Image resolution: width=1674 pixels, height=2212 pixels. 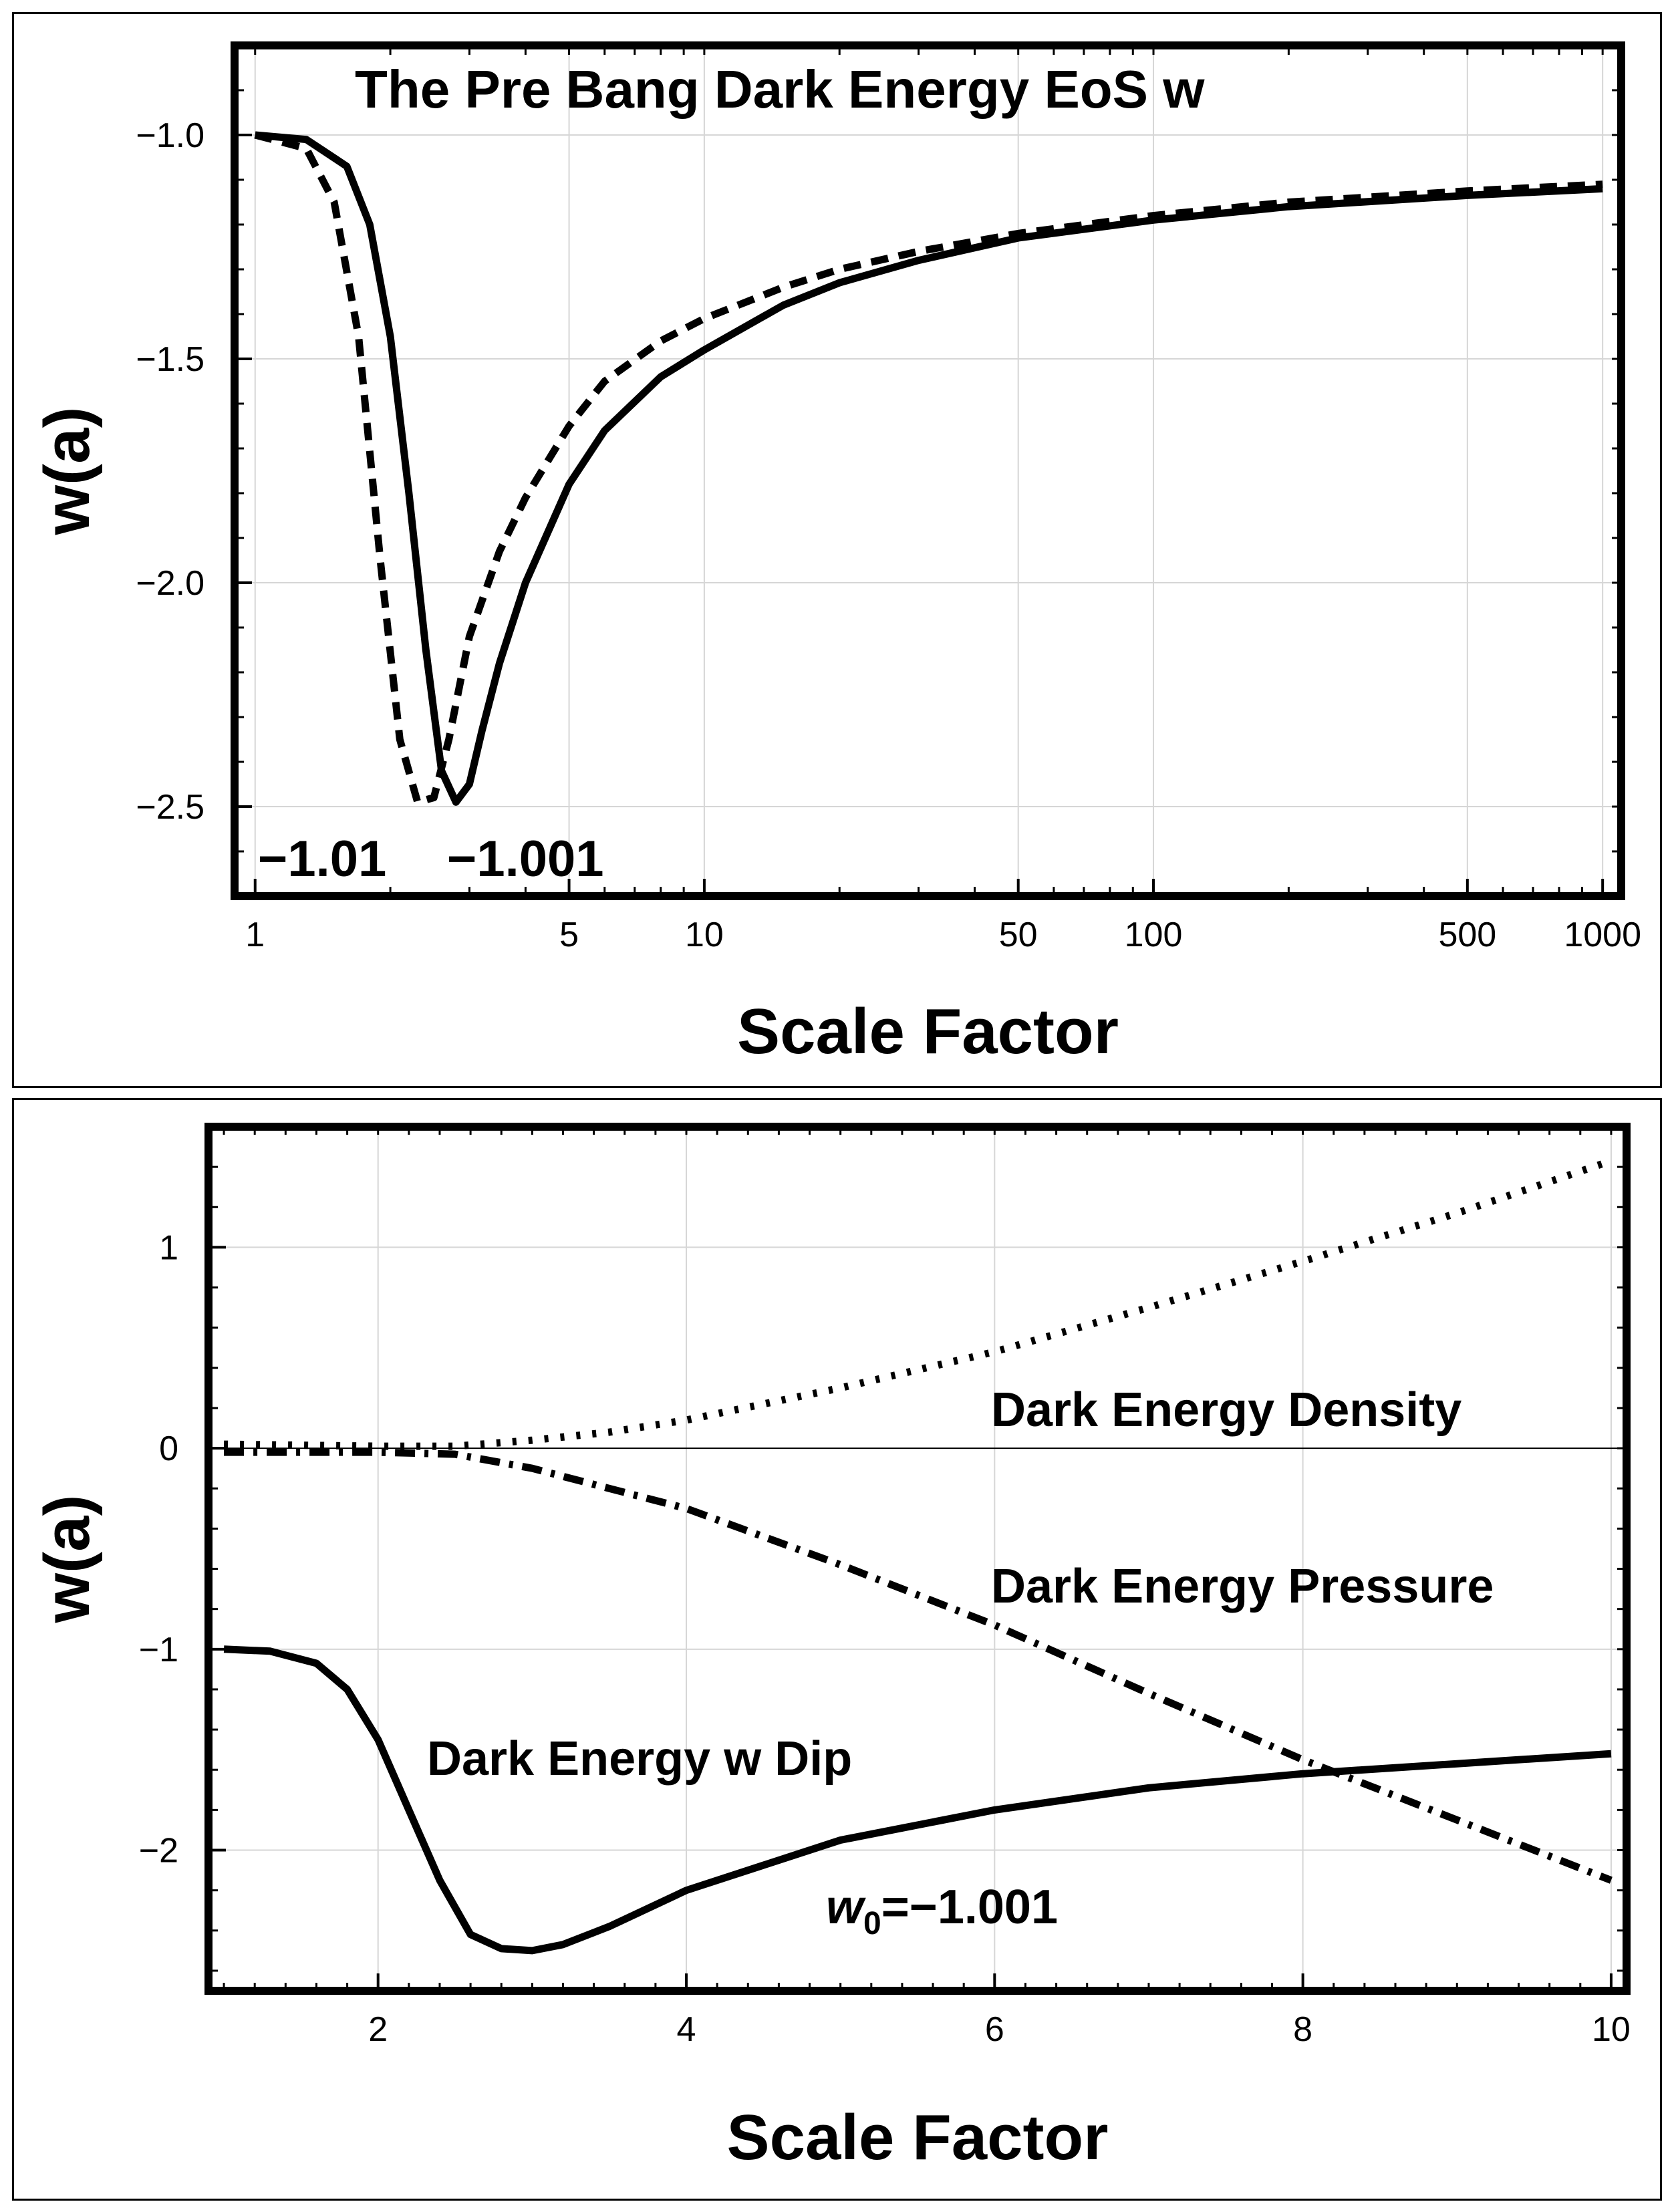 What do you see at coordinates (1154, 935) in the screenshot?
I see `x-tick-label: 100` at bounding box center [1154, 935].